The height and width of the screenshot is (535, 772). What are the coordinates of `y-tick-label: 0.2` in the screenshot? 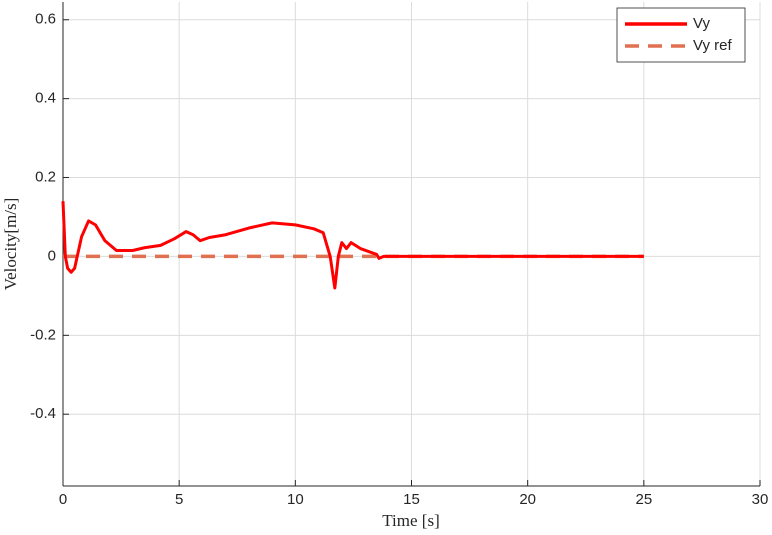 It's located at (45, 177).